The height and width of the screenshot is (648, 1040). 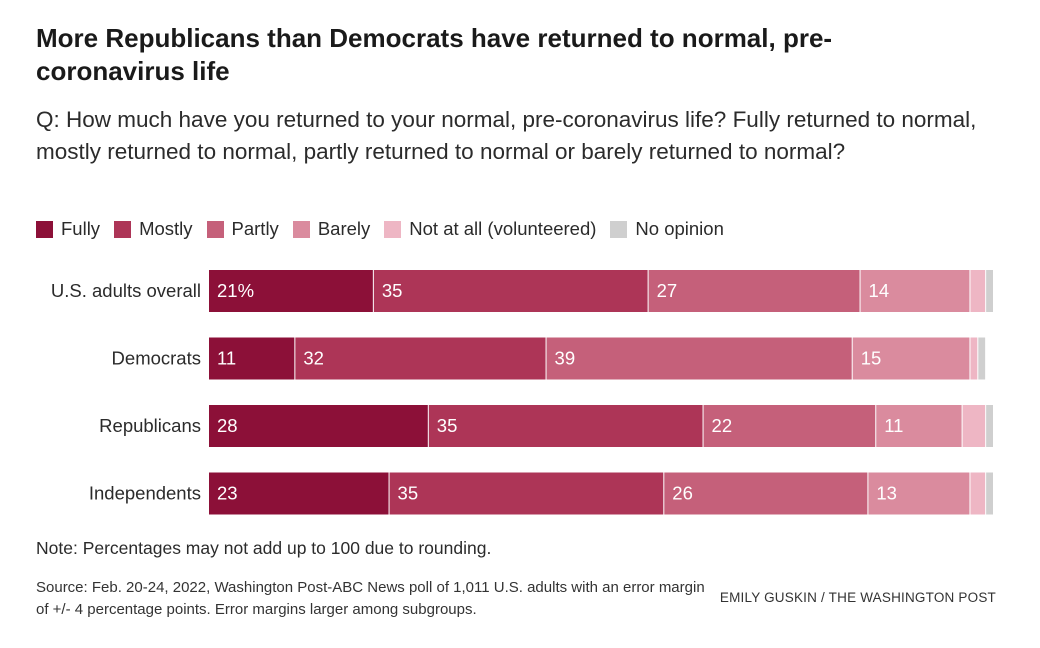 I want to click on data-label: 32, so click(x=313, y=358).